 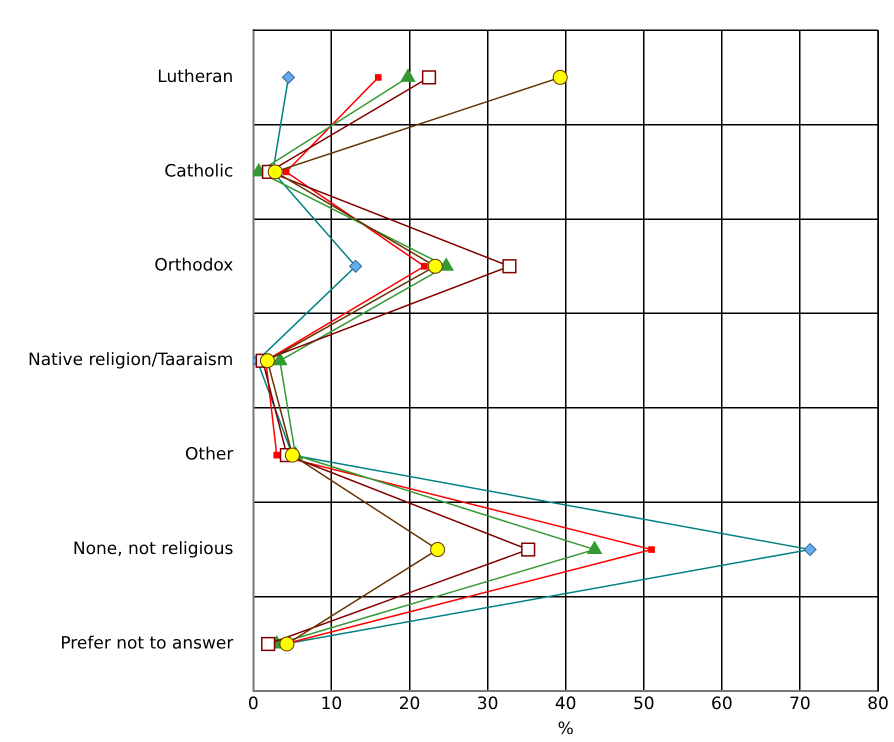 I want to click on x-tick-label: 50, so click(x=643, y=704).